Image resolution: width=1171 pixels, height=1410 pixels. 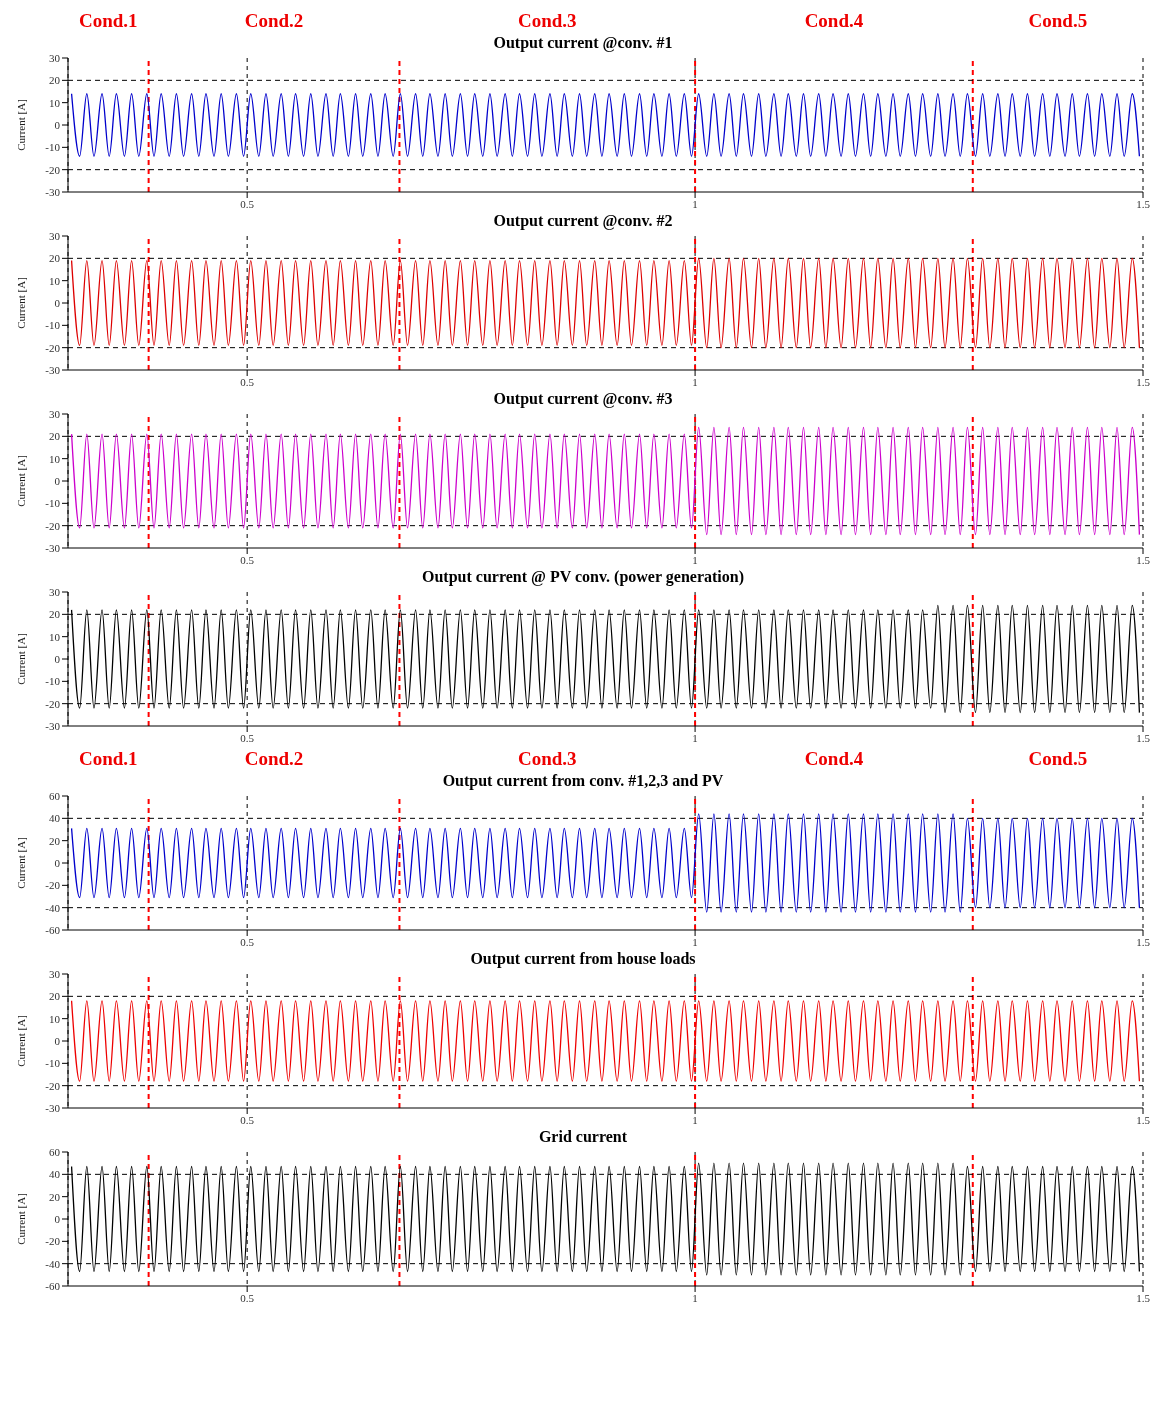 I want to click on chart-title: Grid current, so click(x=583, y=1136).